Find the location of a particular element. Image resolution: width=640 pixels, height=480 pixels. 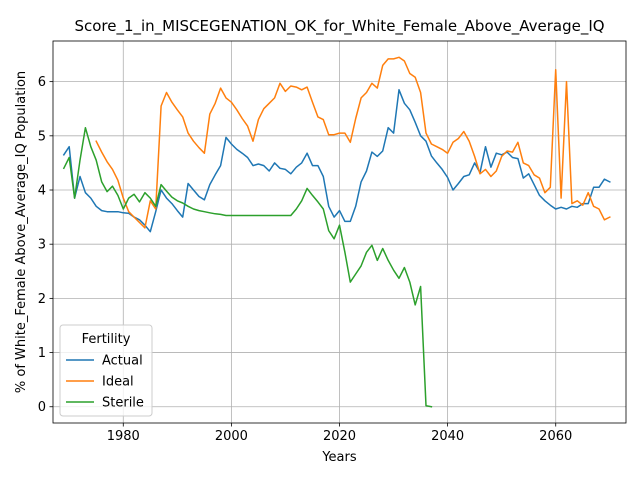

y-tick-label: 1 is located at coordinates (42, 353).